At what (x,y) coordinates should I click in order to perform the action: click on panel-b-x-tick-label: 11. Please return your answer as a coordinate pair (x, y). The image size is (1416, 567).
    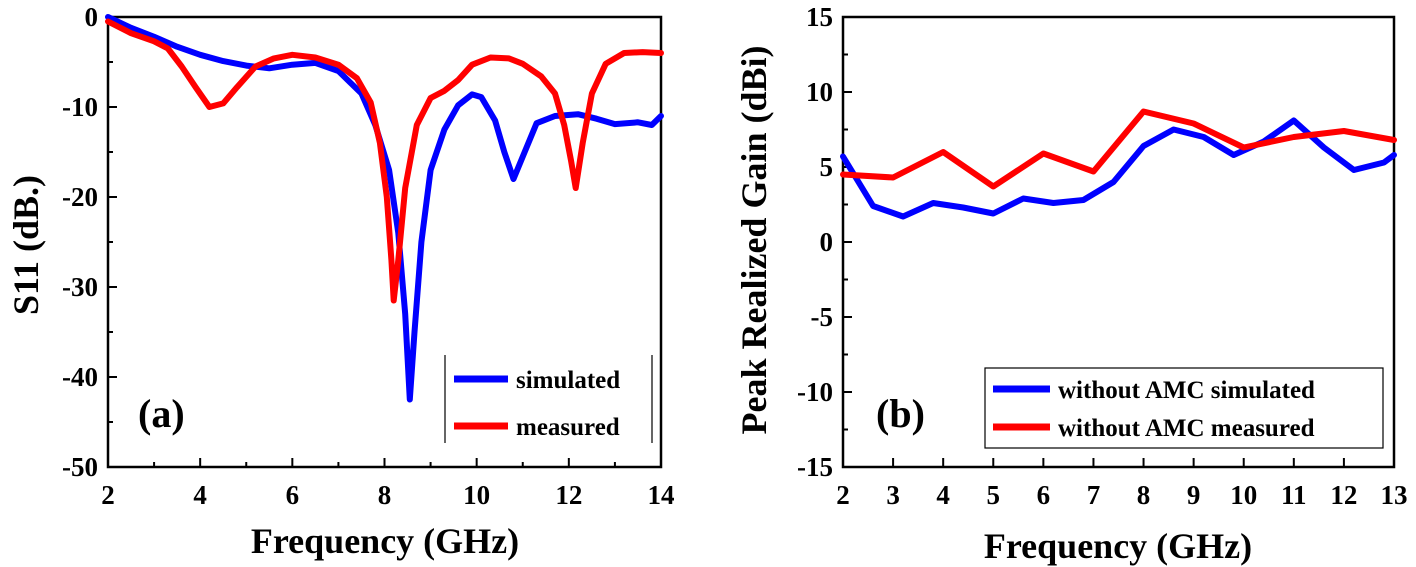
    Looking at the image, I should click on (1294, 495).